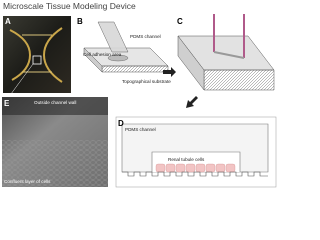 The height and width of the screenshot is (240, 320). Describe the element at coordinates (239, 80) in the screenshot. I see `device-front` at that location.